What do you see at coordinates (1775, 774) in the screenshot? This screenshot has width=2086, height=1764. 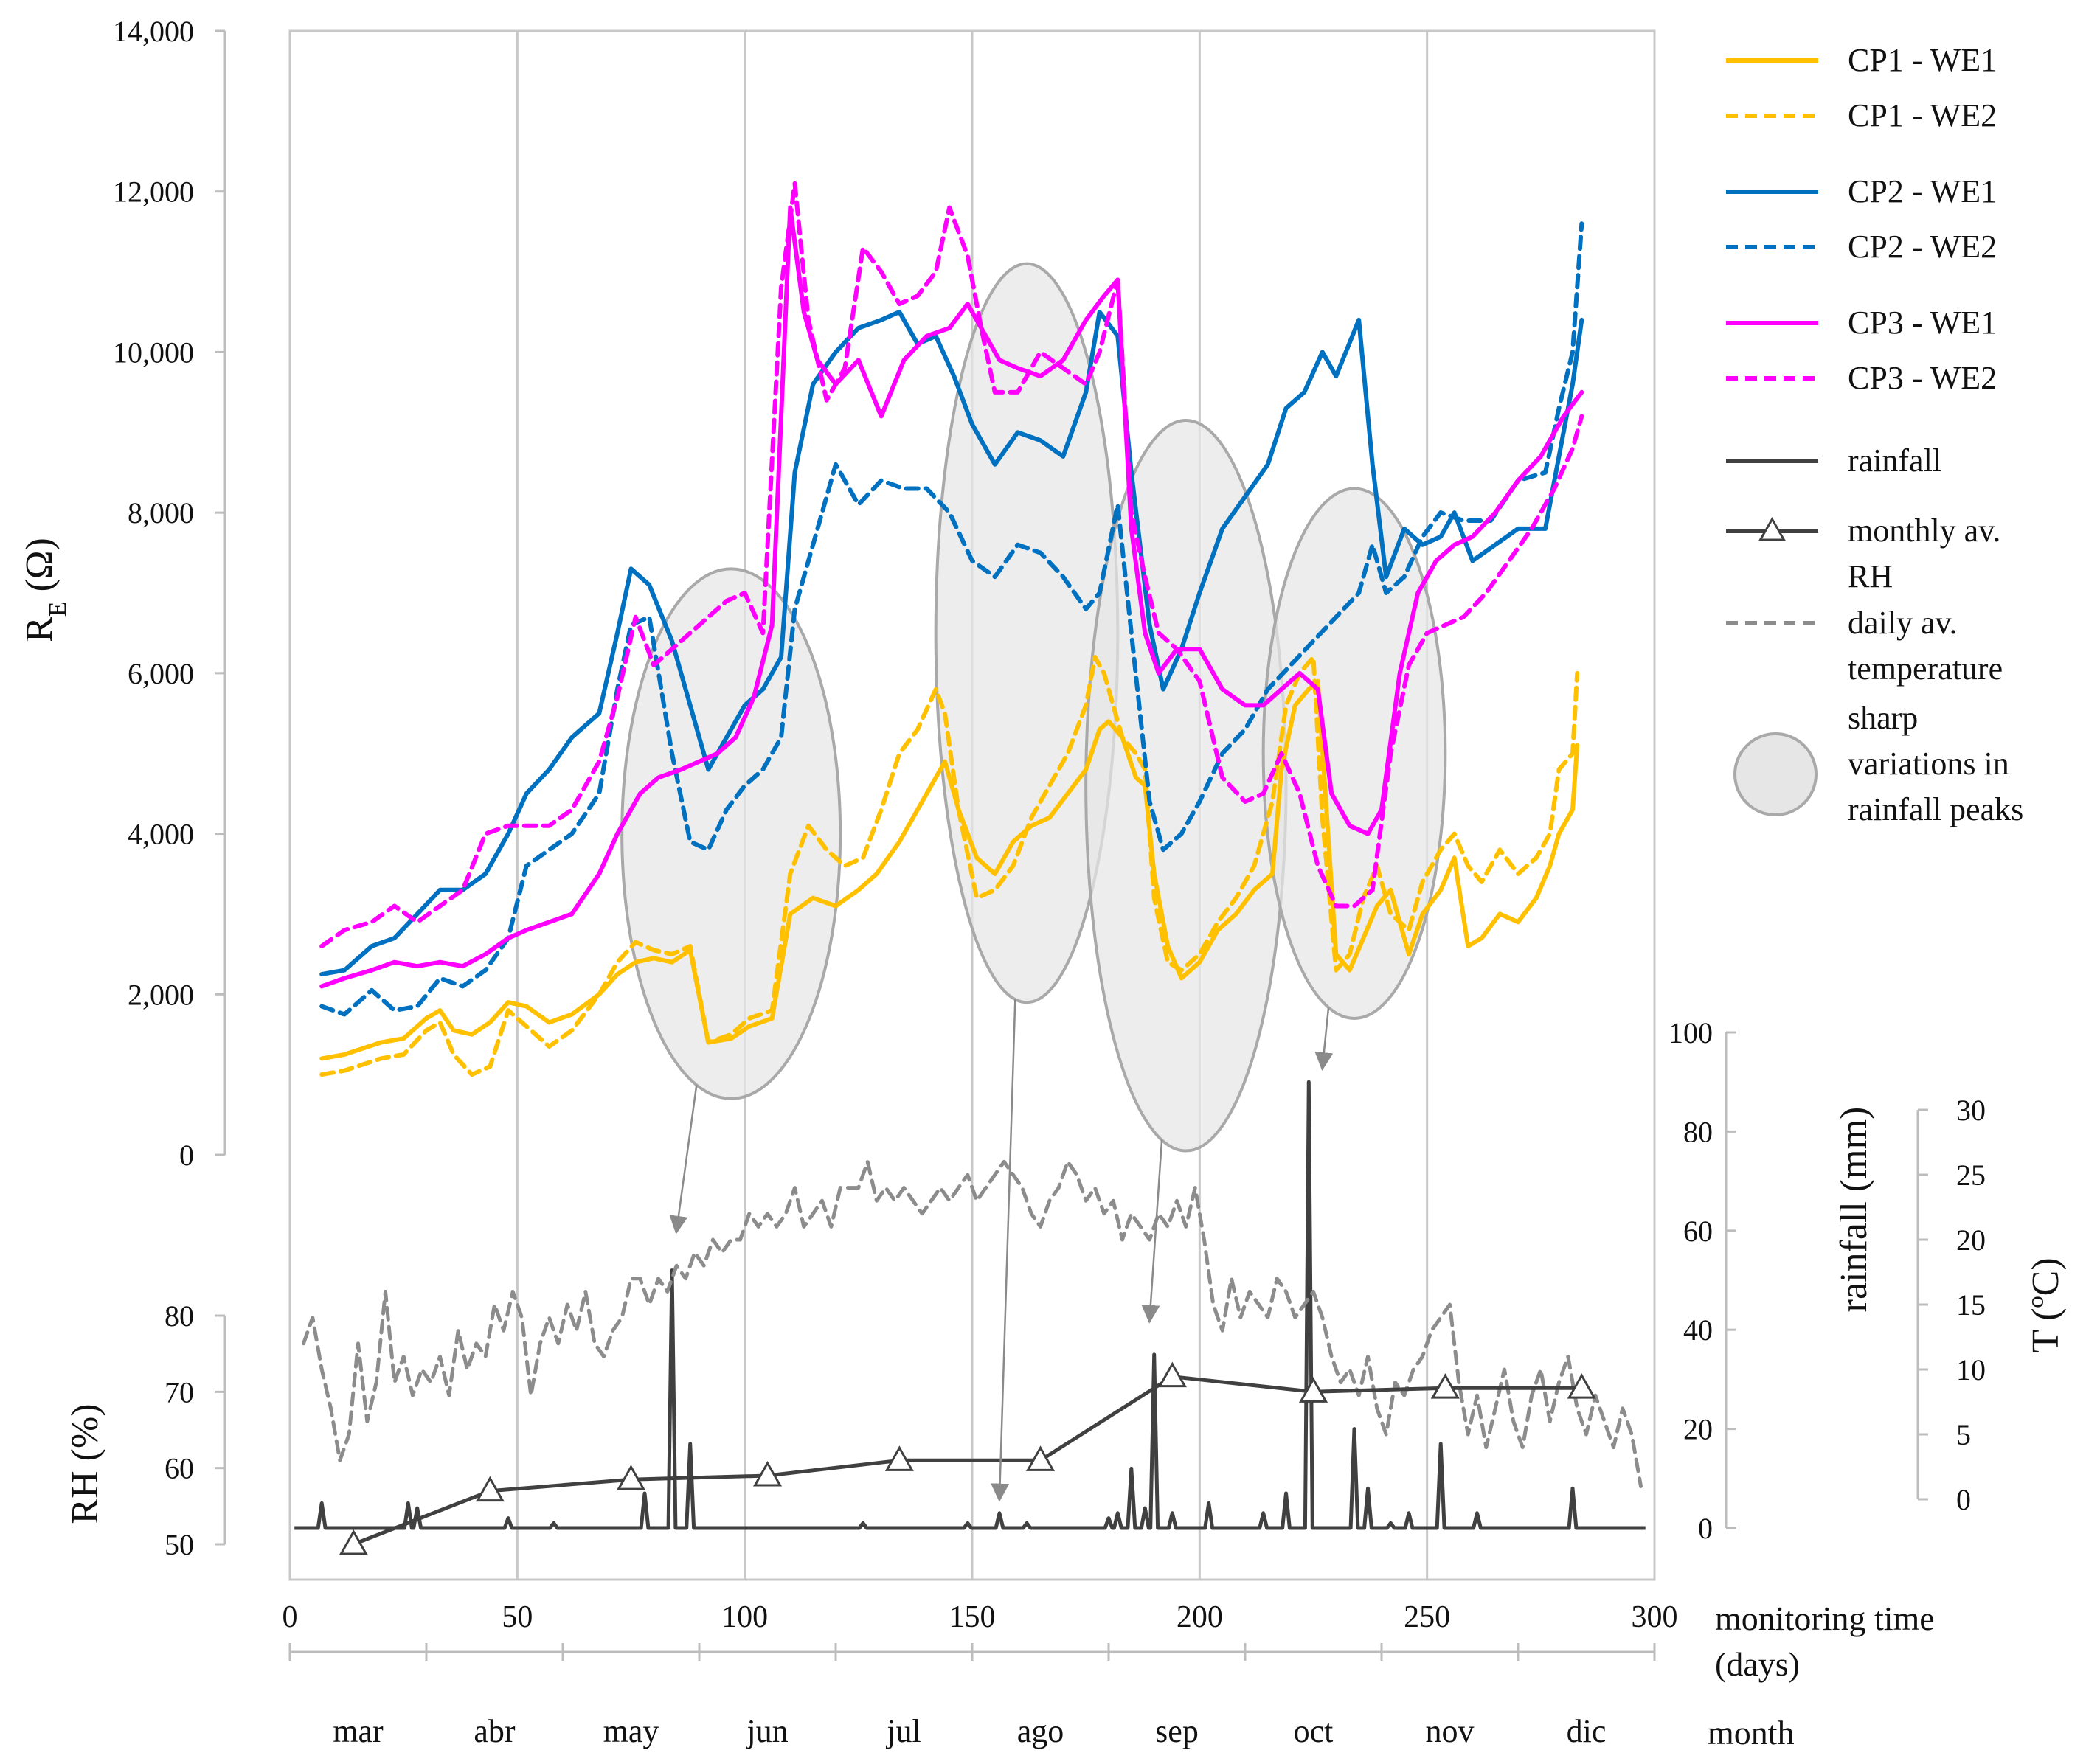 I see `legend-bubble-swatch` at bounding box center [1775, 774].